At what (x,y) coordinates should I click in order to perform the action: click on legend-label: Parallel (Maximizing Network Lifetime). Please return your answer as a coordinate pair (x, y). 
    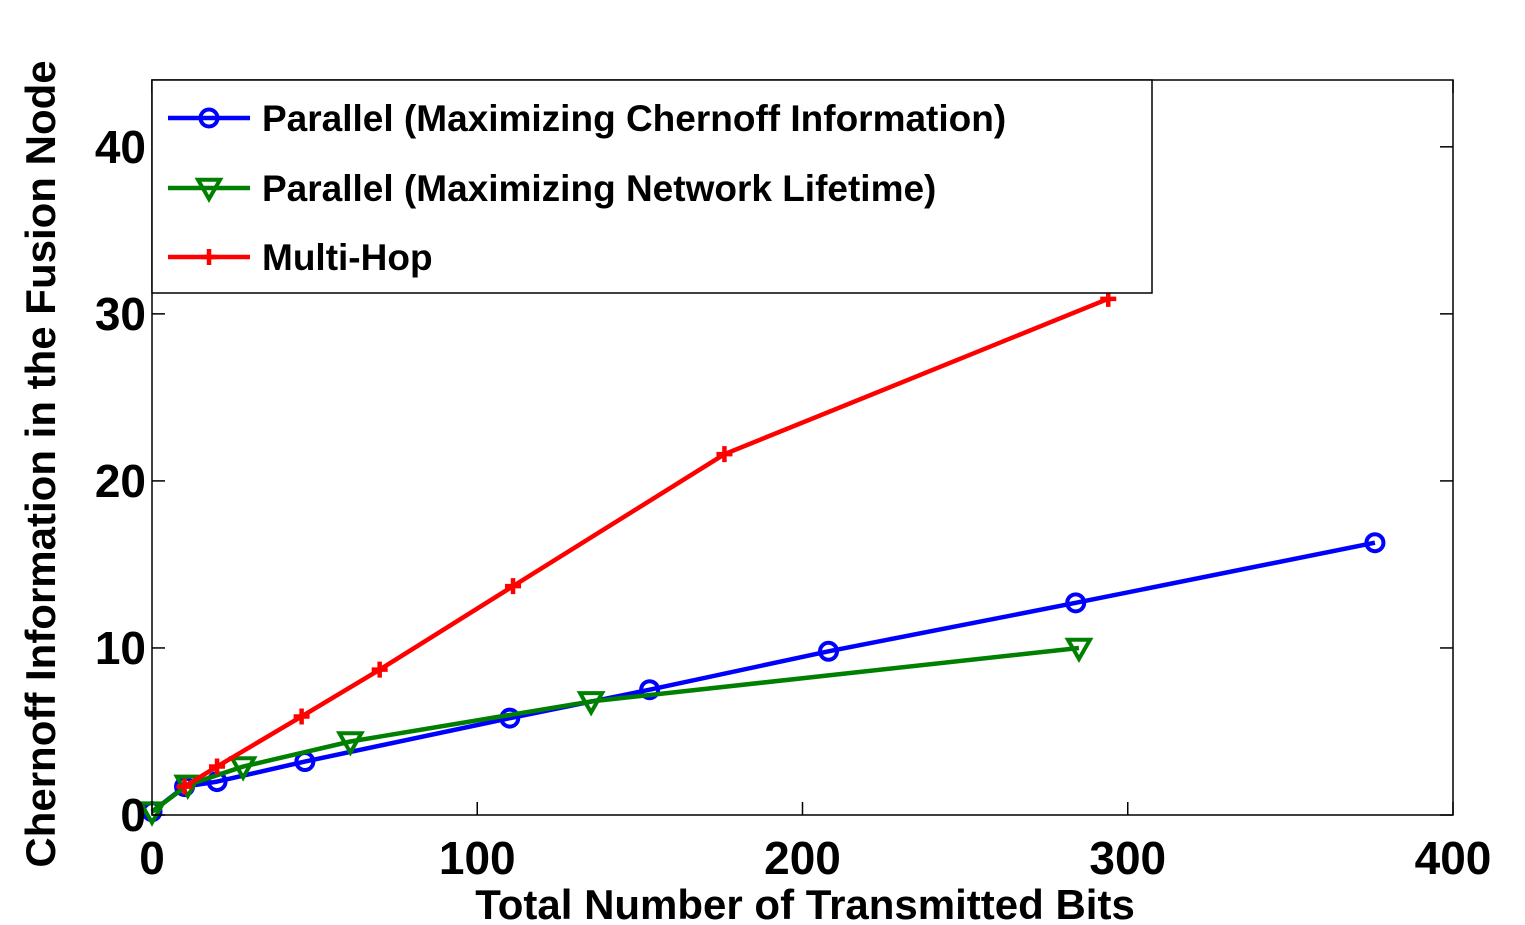
    Looking at the image, I should click on (599, 188).